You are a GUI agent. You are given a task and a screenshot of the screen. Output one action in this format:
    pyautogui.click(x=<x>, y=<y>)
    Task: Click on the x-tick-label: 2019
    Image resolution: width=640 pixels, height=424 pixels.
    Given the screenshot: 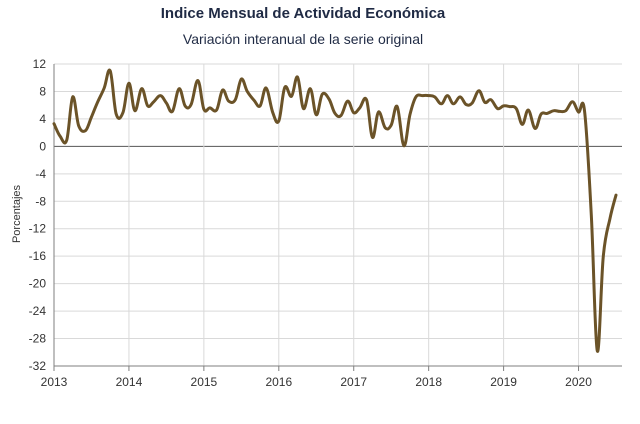 What is the action you would take?
    pyautogui.click(x=503, y=382)
    